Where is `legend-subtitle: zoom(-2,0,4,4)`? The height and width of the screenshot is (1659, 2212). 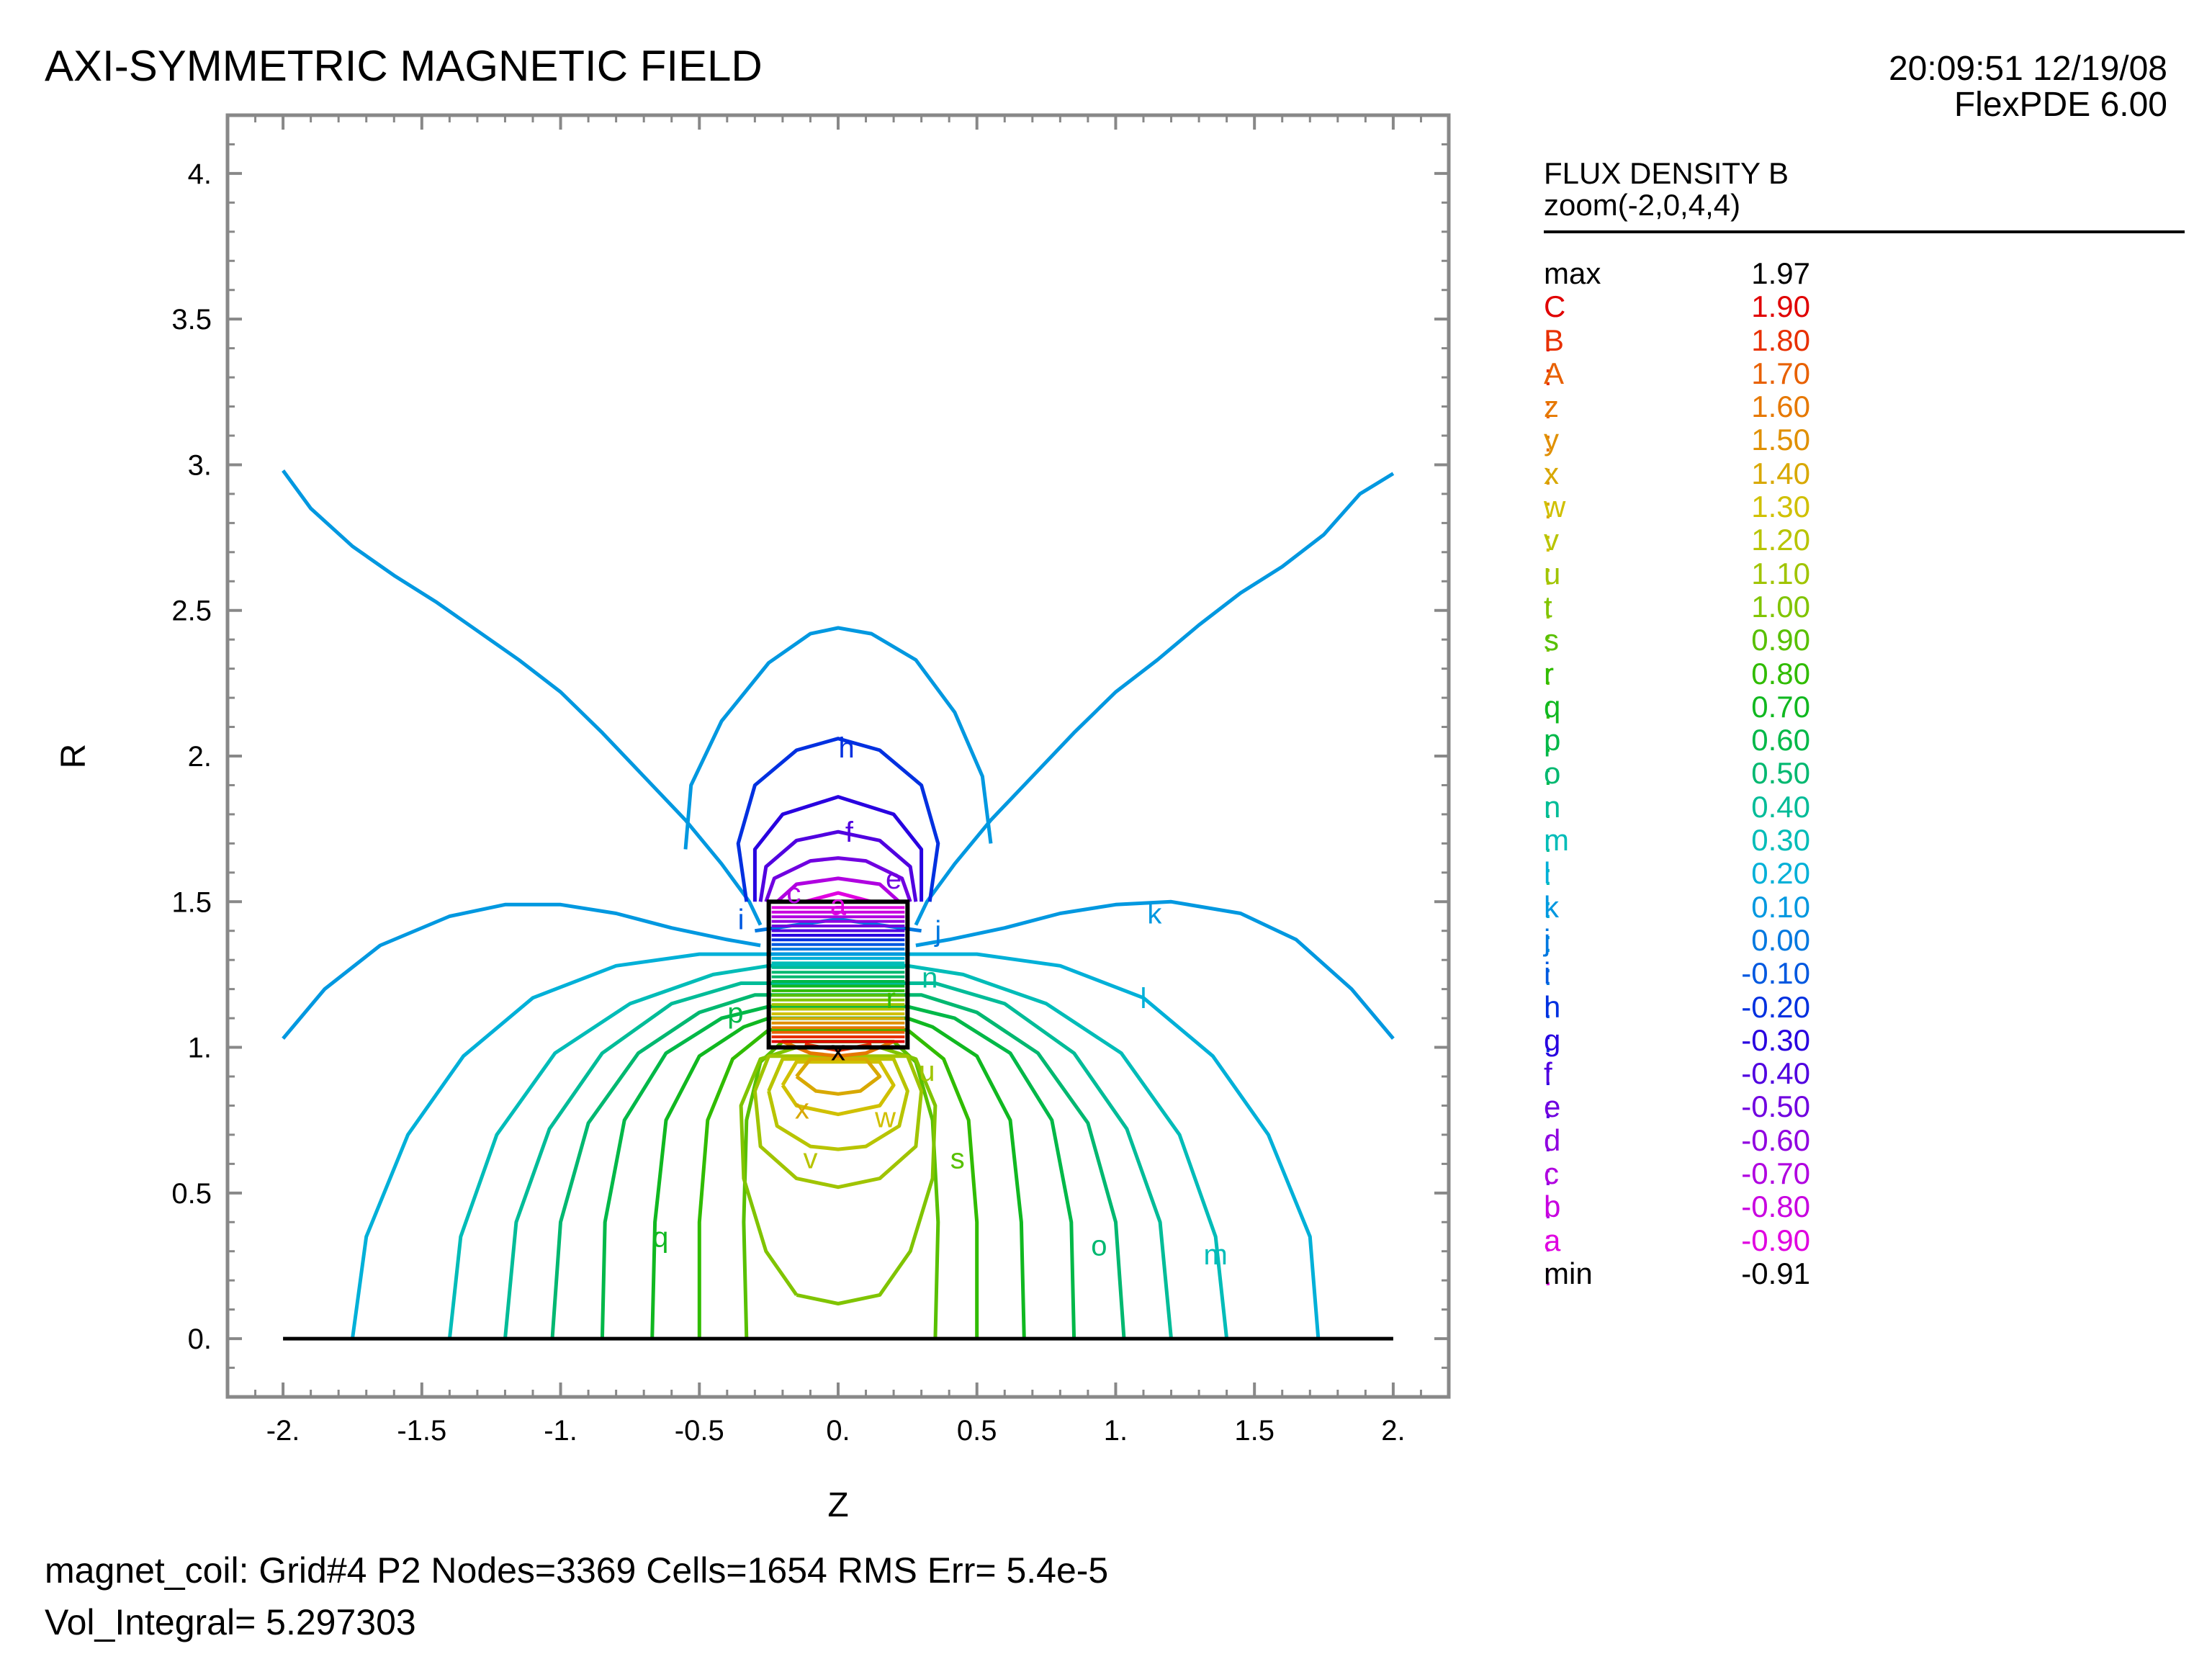
legend-subtitle: zoom(-2,0,4,4) is located at coordinates (1642, 205).